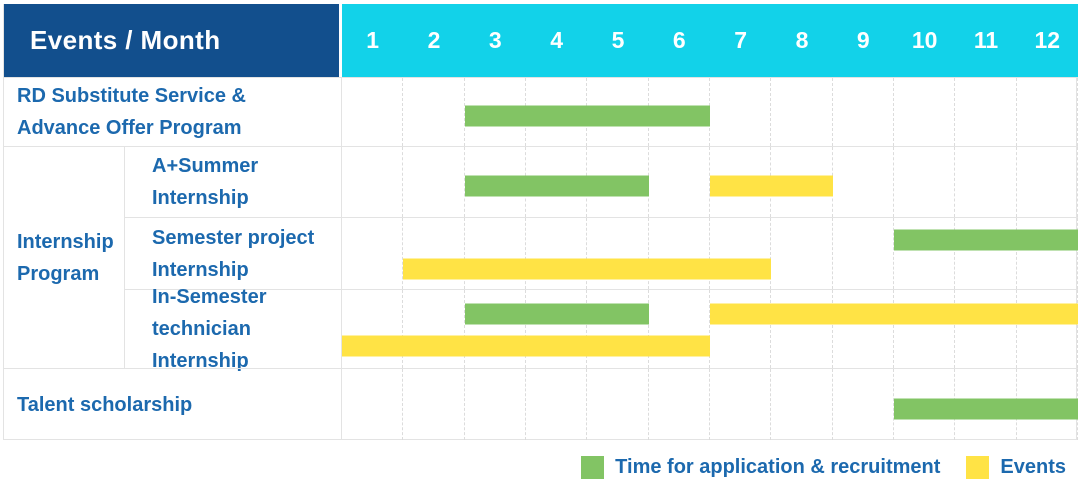  What do you see at coordinates (233, 329) in the screenshot?
I see `row-label-in-semester-technician: In-Semester technician Internship` at bounding box center [233, 329].